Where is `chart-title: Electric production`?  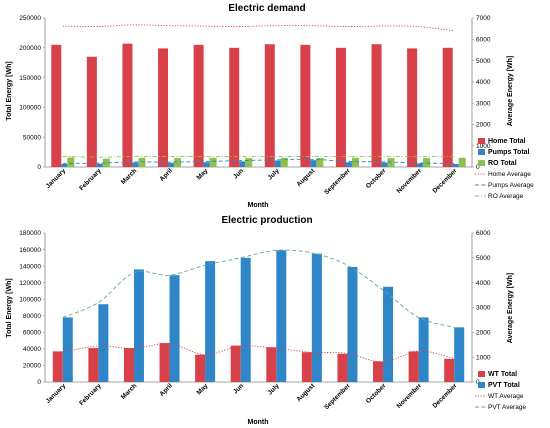
chart-title: Electric production is located at coordinates (266, 220).